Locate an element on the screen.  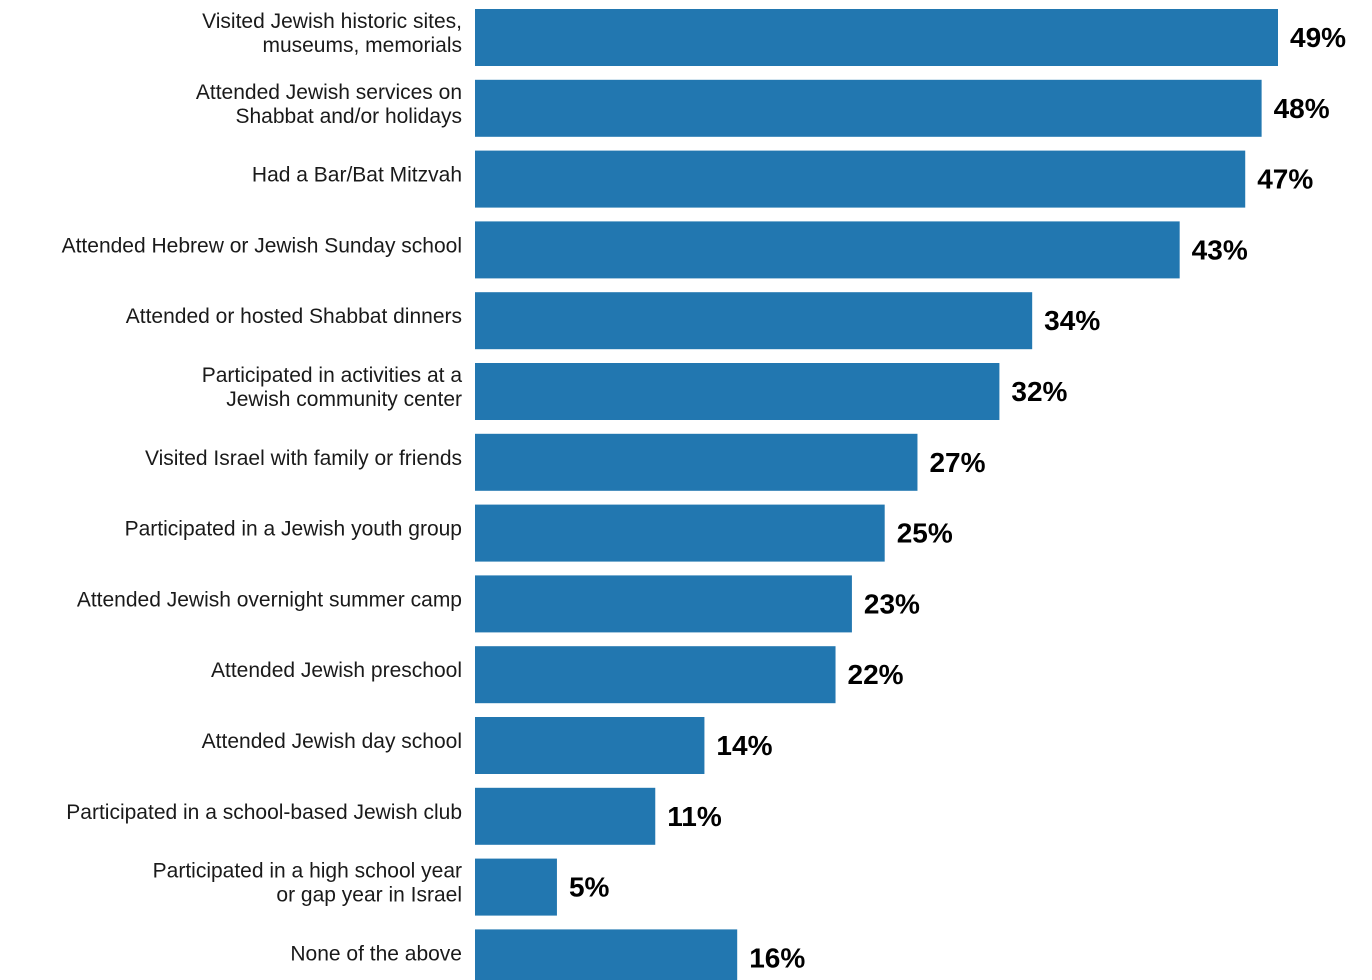
category-label-line: Participated in a high school year is located at coordinates (307, 871).